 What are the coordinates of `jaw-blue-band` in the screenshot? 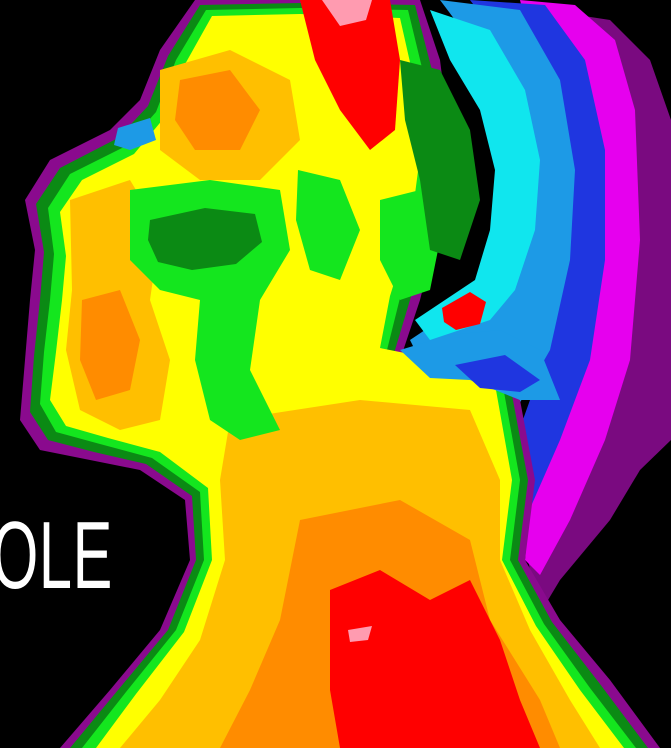 It's located at (497, 373).